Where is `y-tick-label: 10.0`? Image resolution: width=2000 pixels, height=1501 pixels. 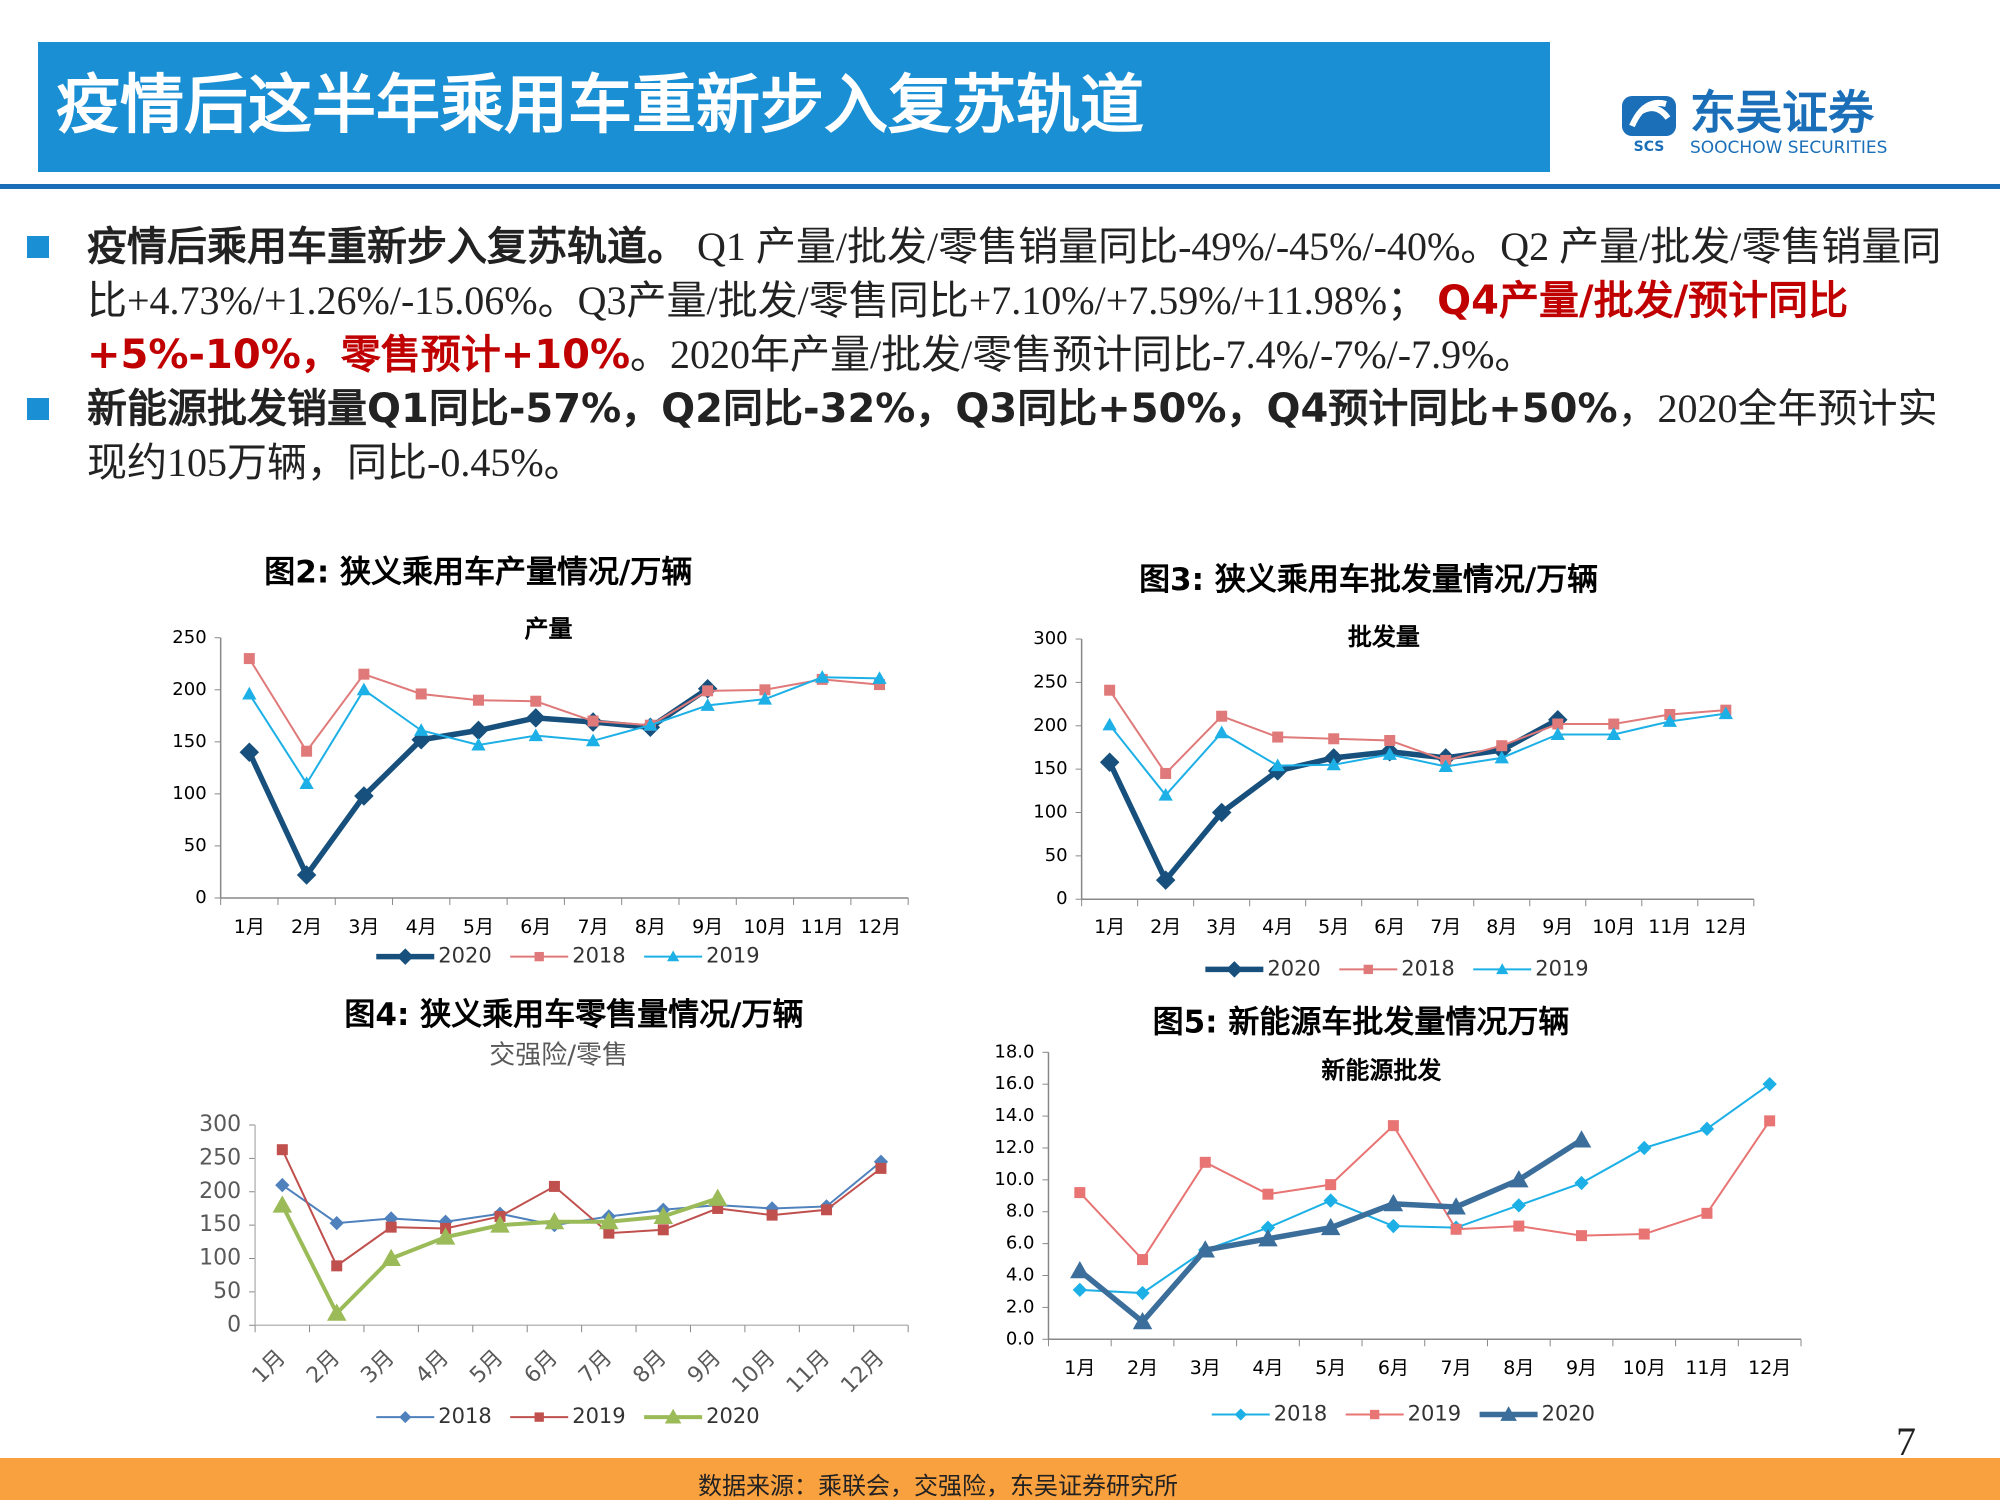
y-tick-label: 10.0 is located at coordinates (1014, 1179).